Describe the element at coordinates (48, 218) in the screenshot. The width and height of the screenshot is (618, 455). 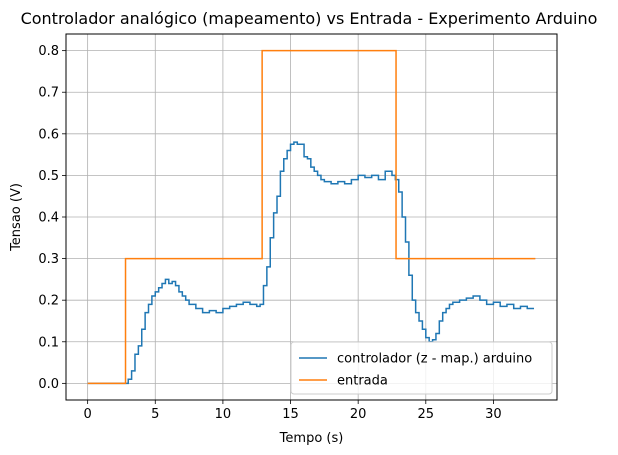
I see `y-tick-label: 0.4` at that location.